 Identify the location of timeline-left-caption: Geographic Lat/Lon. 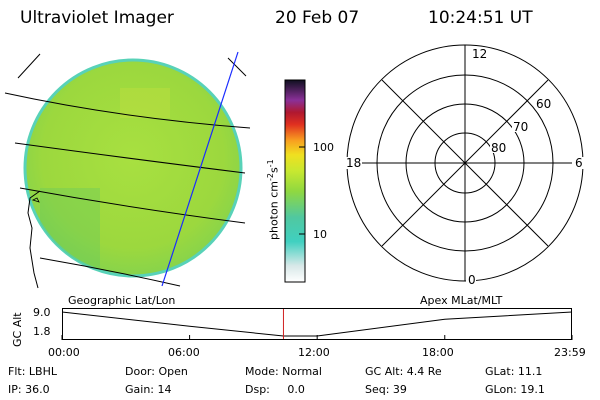
(122, 300).